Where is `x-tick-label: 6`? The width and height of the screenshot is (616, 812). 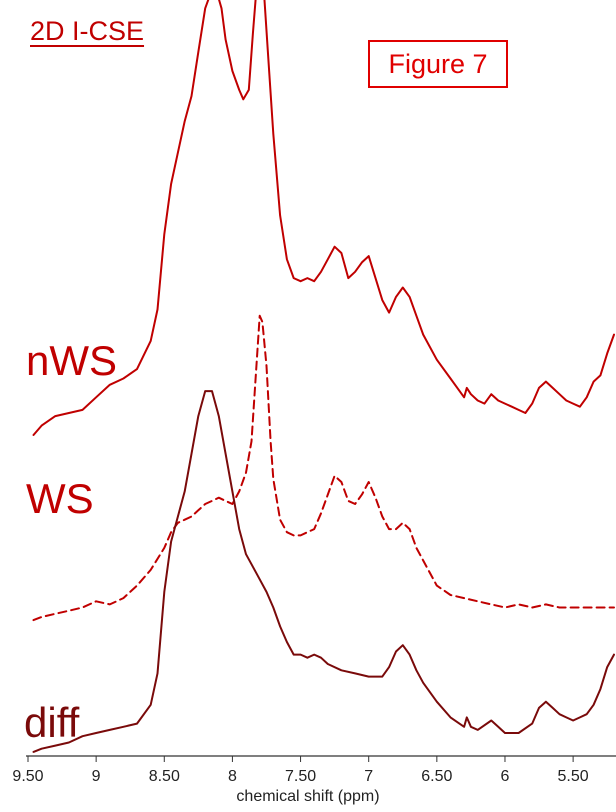 x-tick-label: 6 is located at coordinates (505, 776).